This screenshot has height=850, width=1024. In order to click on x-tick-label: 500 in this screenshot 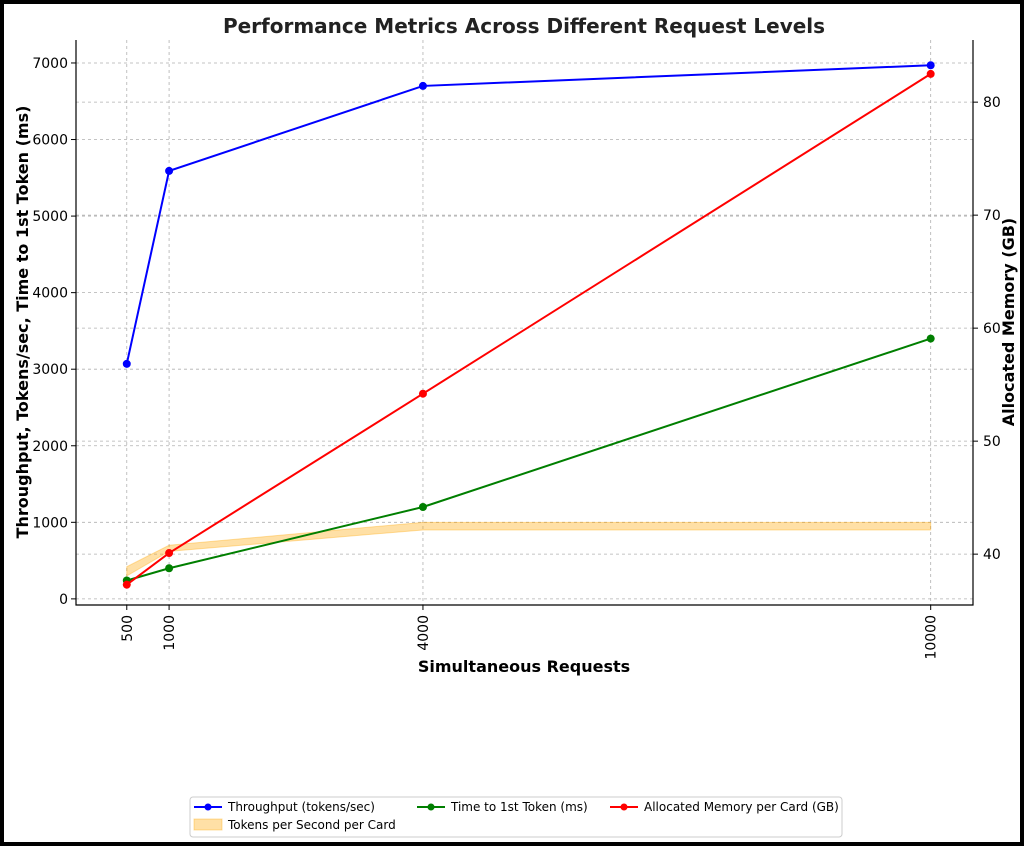, I will do `click(128, 628)`.